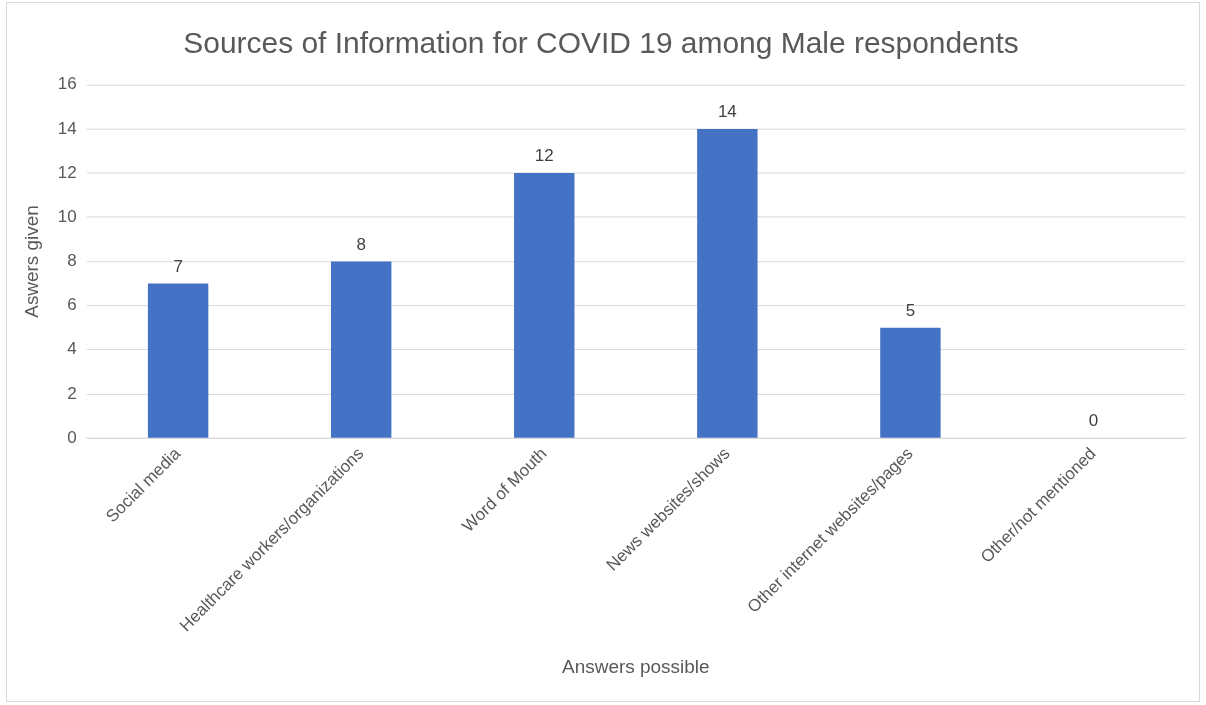 The image size is (1206, 705). Describe the element at coordinates (910, 310) in the screenshot. I see `data-label: 5` at that location.